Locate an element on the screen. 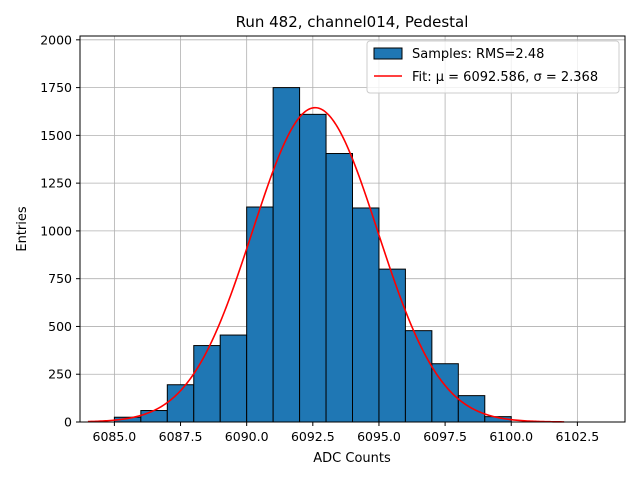 This screenshot has height=480, width=640. y-axis-label: Entries is located at coordinates (22, 229).